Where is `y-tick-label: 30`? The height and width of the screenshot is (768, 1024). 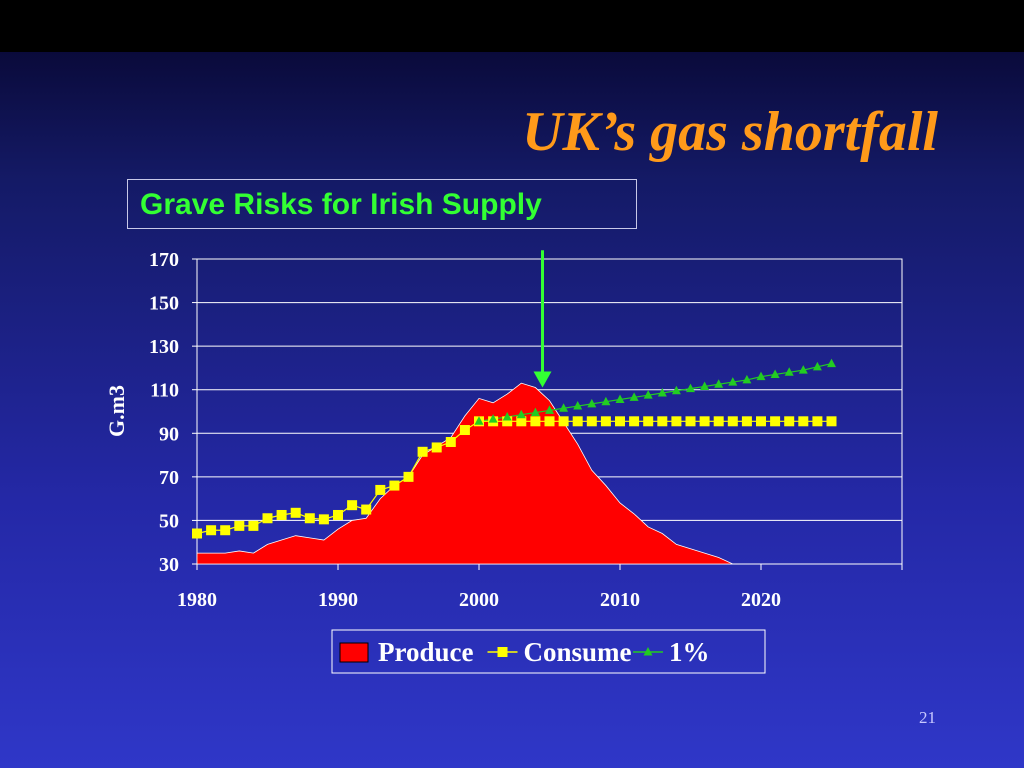 y-tick-label: 30 is located at coordinates (169, 565).